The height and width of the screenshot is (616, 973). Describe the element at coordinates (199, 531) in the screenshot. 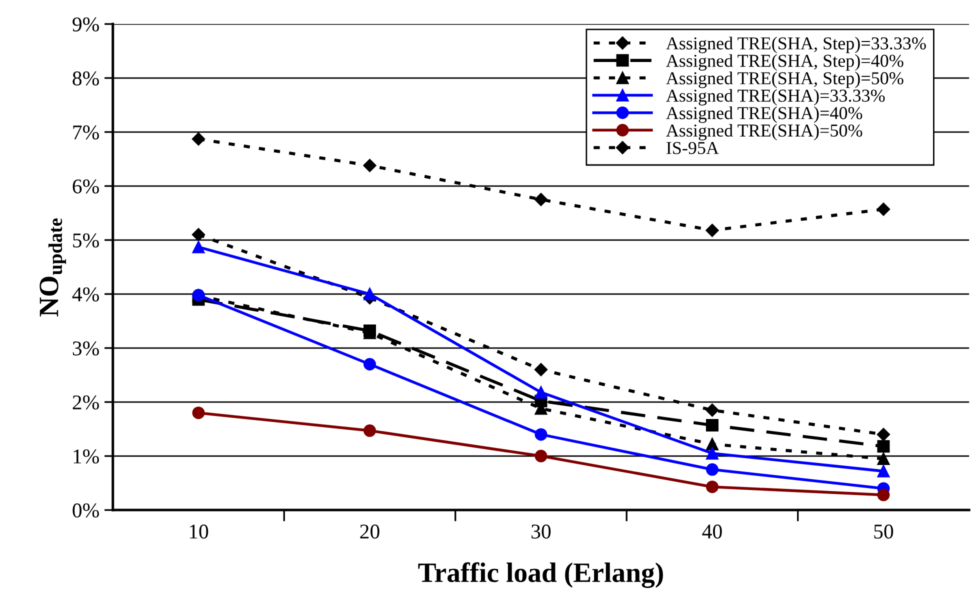

I see `x-tick-label: 10` at that location.